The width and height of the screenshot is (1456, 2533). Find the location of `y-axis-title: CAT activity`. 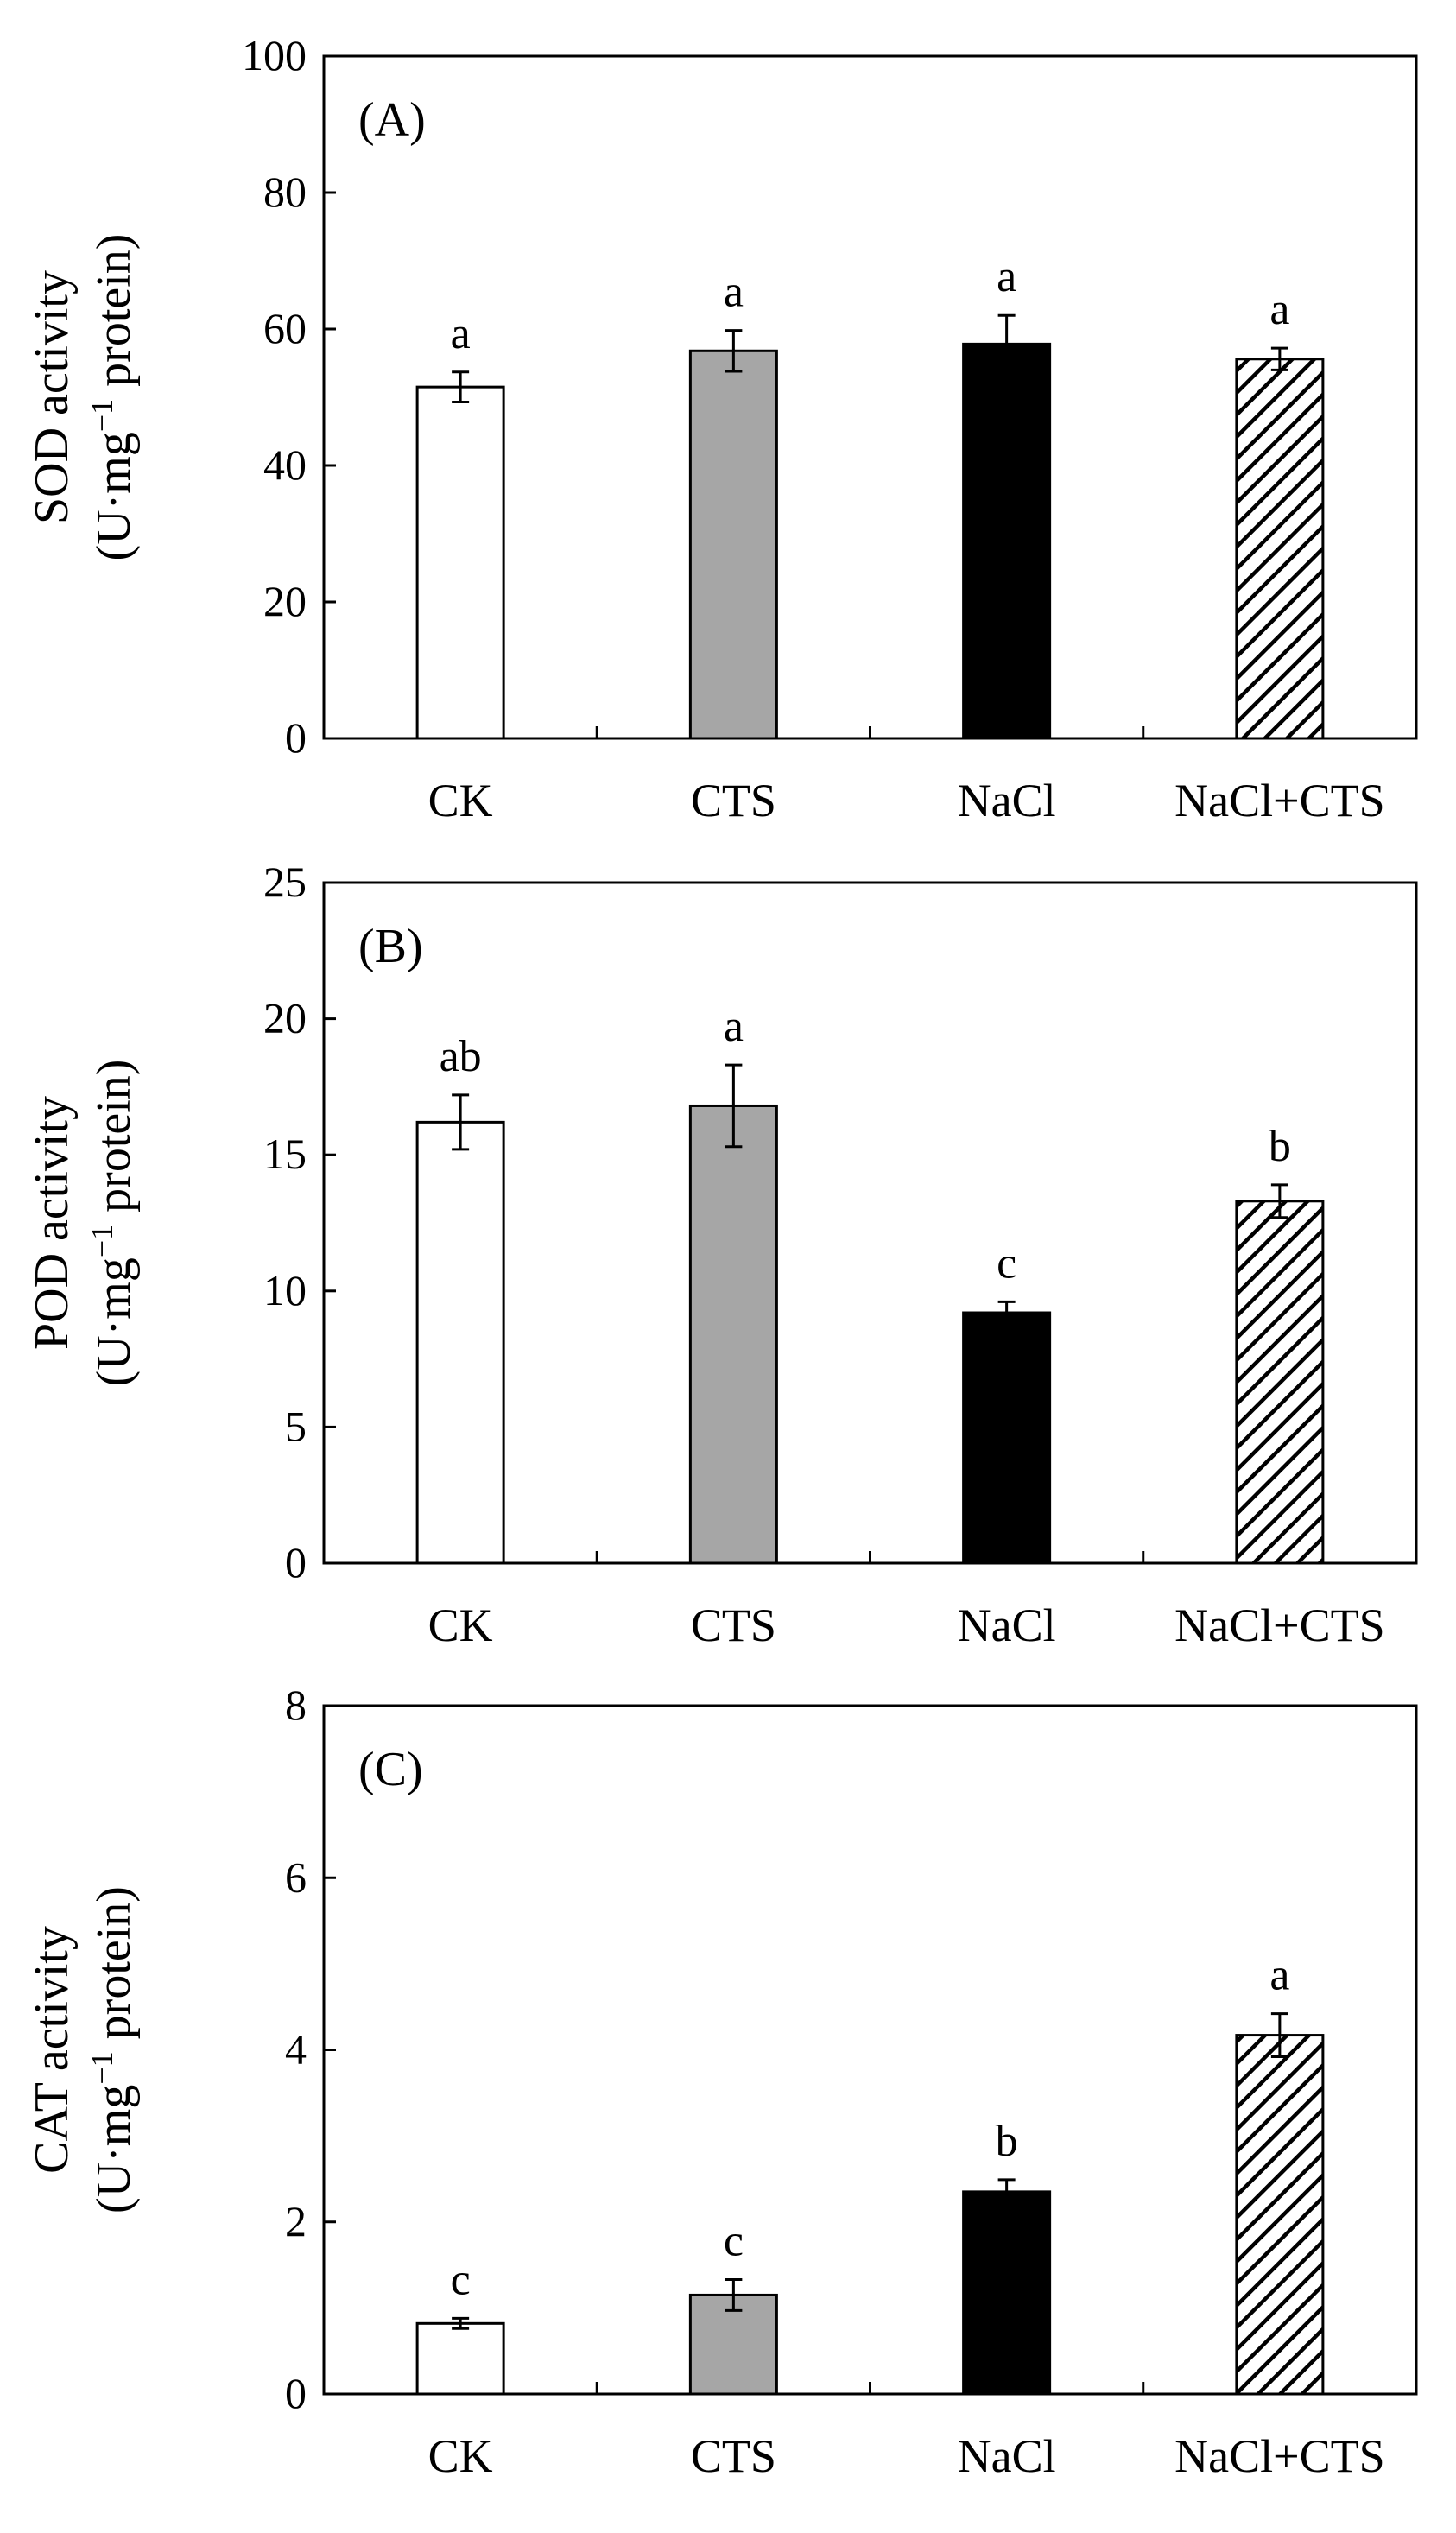

y-axis-title: CAT activity is located at coordinates (52, 2050).